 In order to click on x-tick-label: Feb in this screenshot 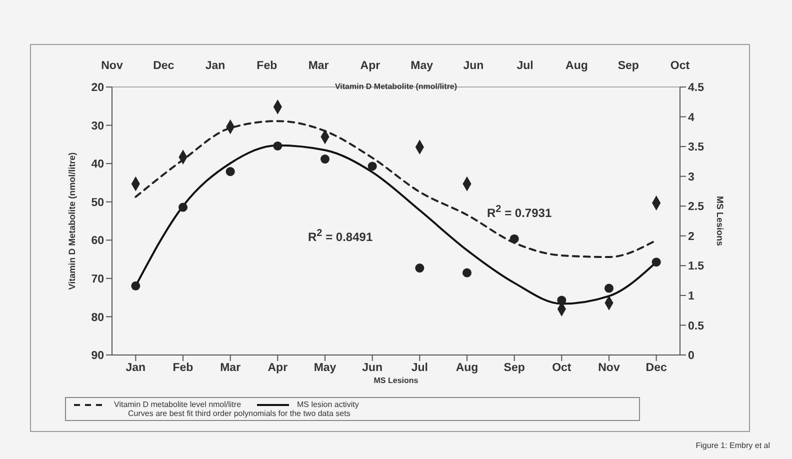, I will do `click(183, 368)`.